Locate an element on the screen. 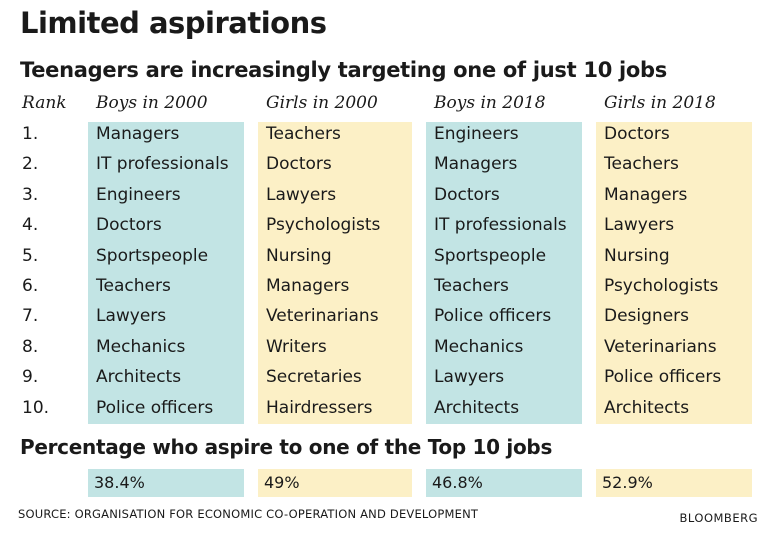 The width and height of the screenshot is (780, 534). job-boys-2000-rank-7: Lawyers is located at coordinates (131, 316).